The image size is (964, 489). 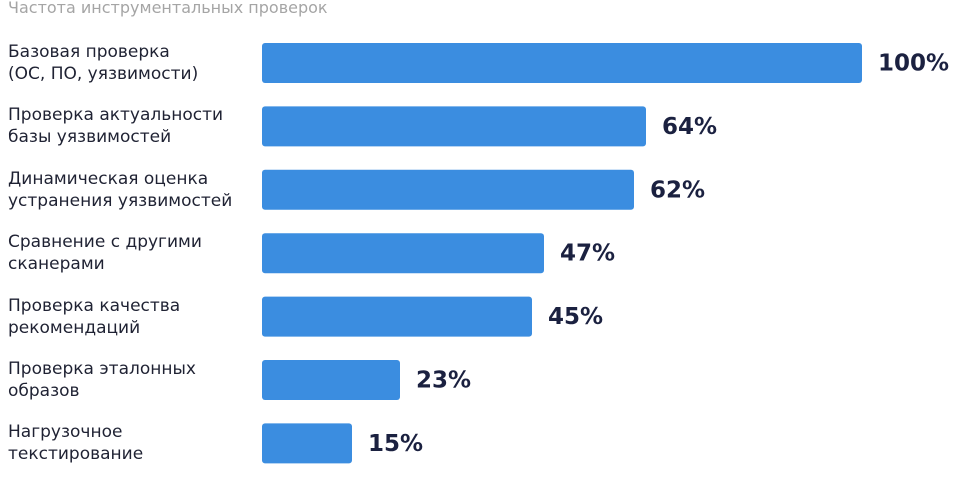 I want to click on value-label: 100%, so click(x=913, y=64).